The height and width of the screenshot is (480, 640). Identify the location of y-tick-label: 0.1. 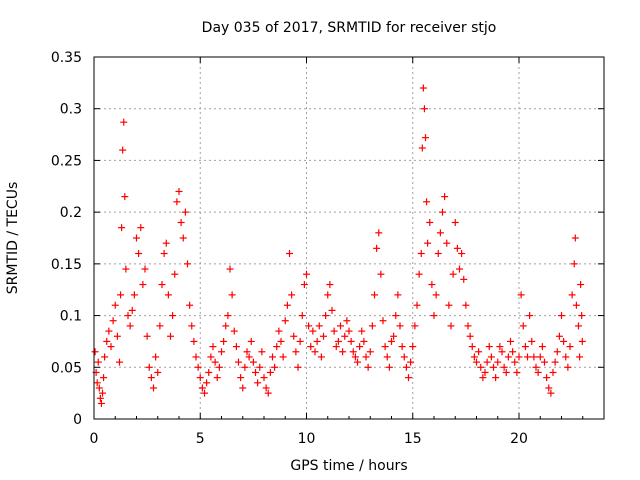
(71, 317).